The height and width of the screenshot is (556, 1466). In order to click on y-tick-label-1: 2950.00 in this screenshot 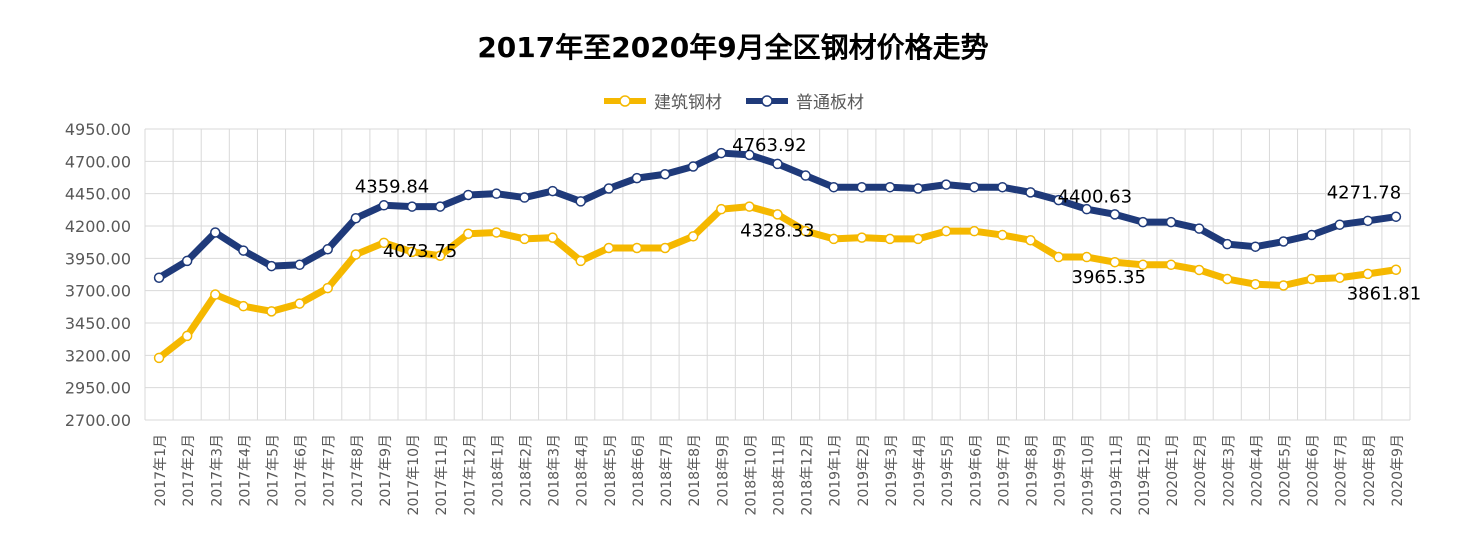, I will do `click(98, 388)`.